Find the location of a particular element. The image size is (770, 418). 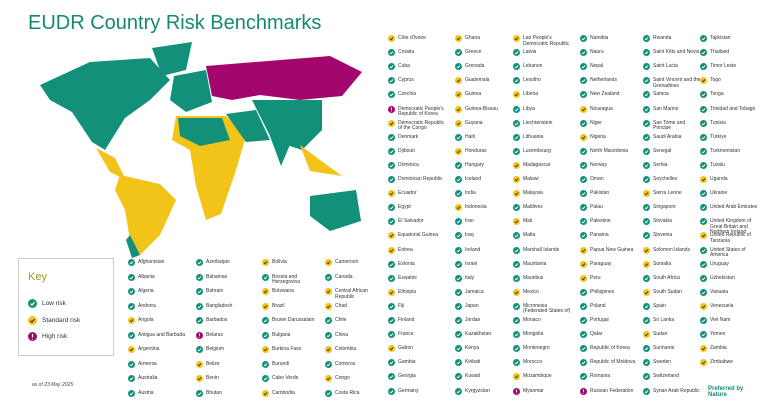

country-name: Togo is located at coordinates (715, 80).